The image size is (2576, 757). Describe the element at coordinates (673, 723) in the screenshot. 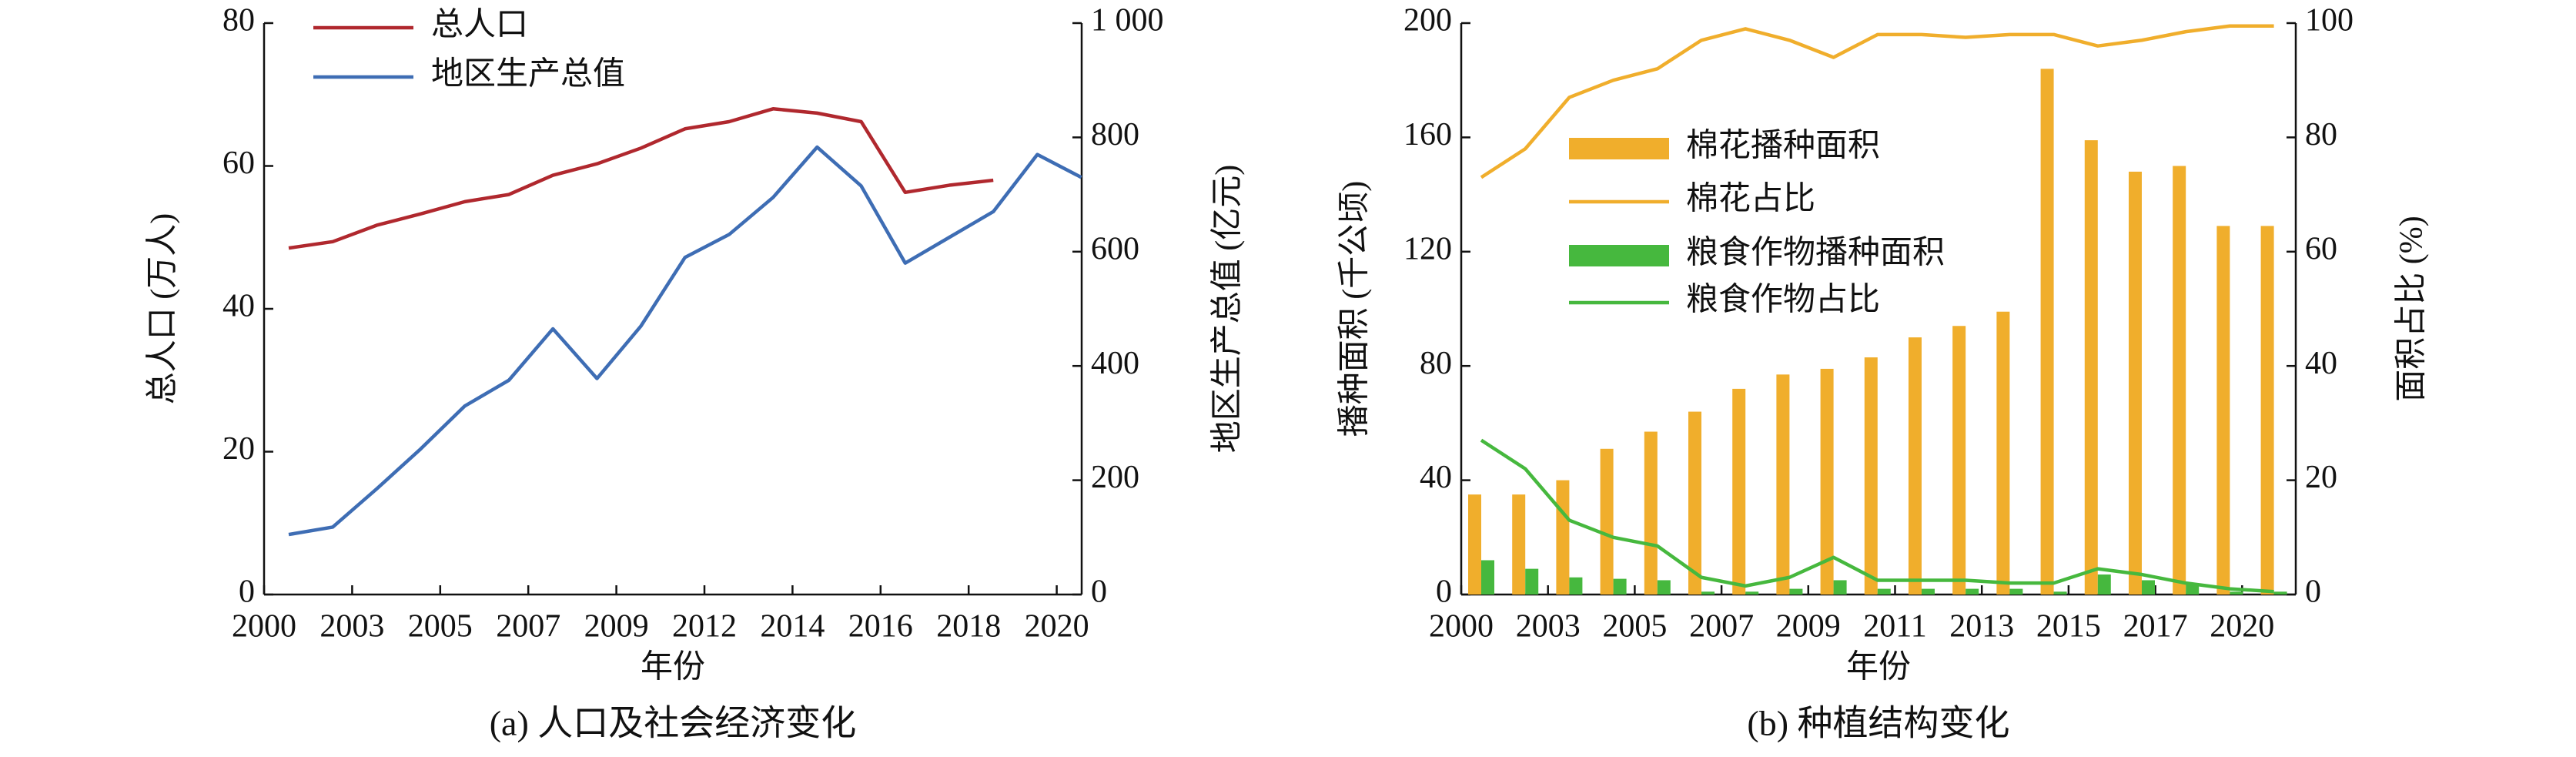

I see `caption: (a) 人口及社会经济变化` at that location.